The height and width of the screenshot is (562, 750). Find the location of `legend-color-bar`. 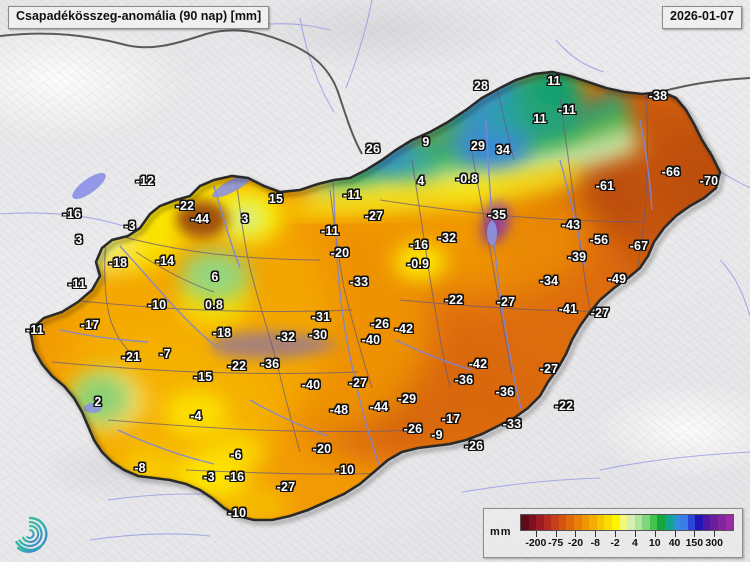

legend-color-bar is located at coordinates (627, 522).